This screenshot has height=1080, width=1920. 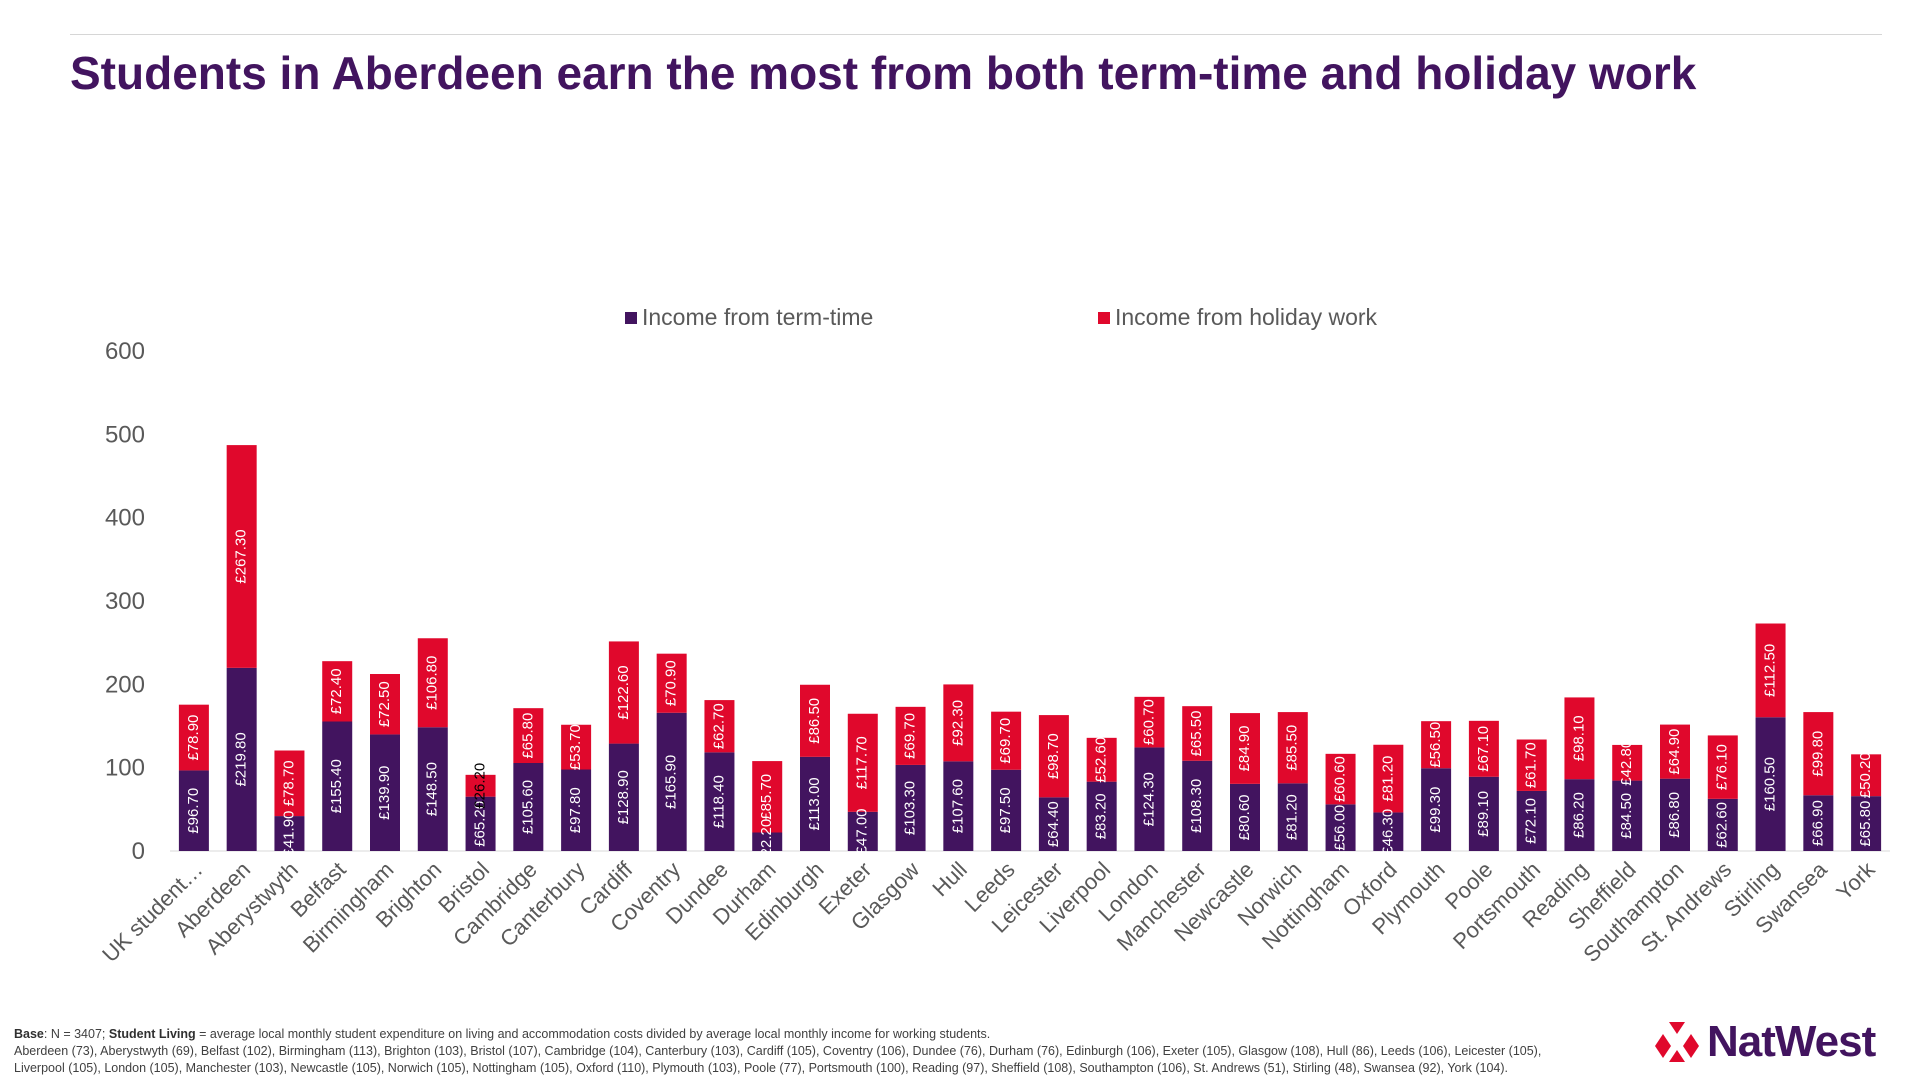 What do you see at coordinates (1435, 810) in the screenshot?
I see `data-label-term-time: £99.30` at bounding box center [1435, 810].